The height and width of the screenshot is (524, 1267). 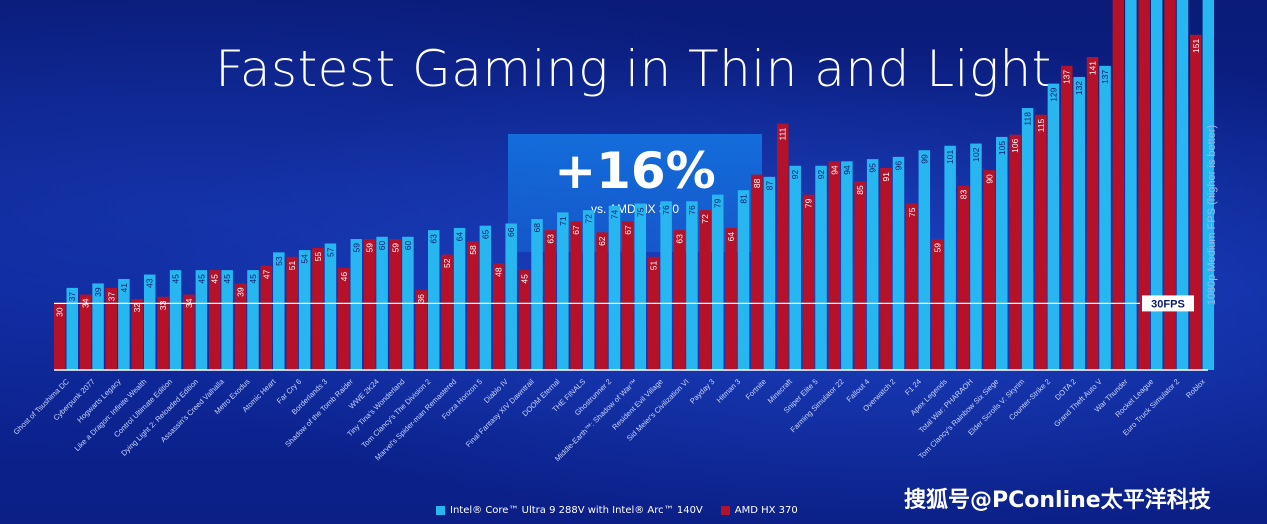 I want to click on legend-label-amd: AMD HX 370, so click(x=766, y=510).